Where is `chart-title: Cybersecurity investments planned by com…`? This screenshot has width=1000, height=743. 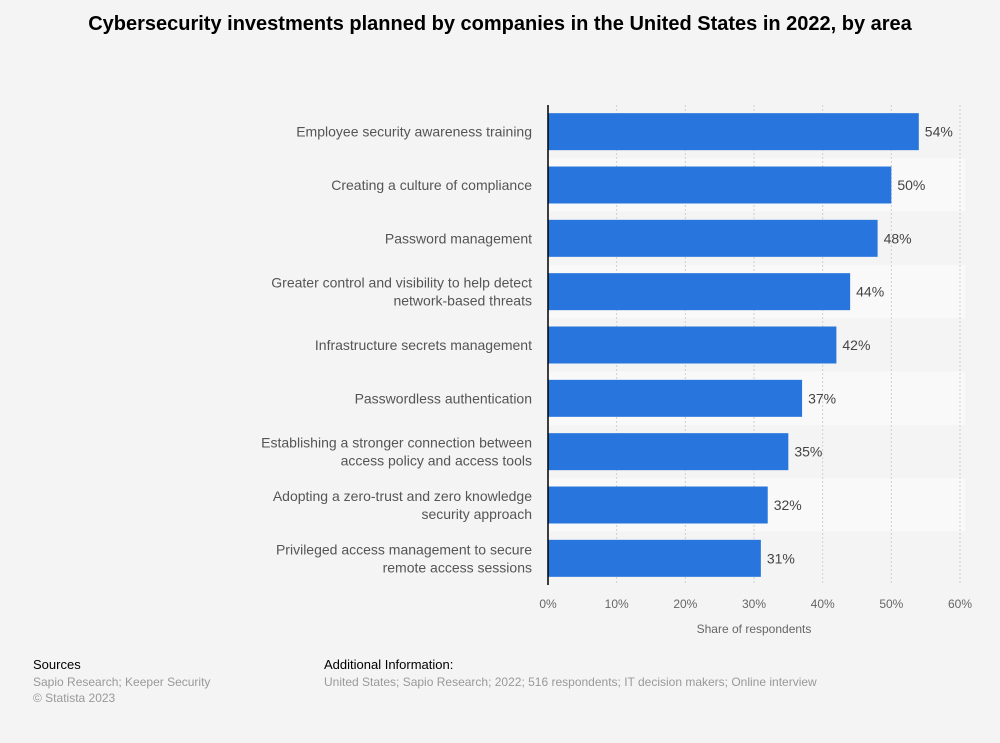
chart-title: Cybersecurity investments planned by com… is located at coordinates (500, 24).